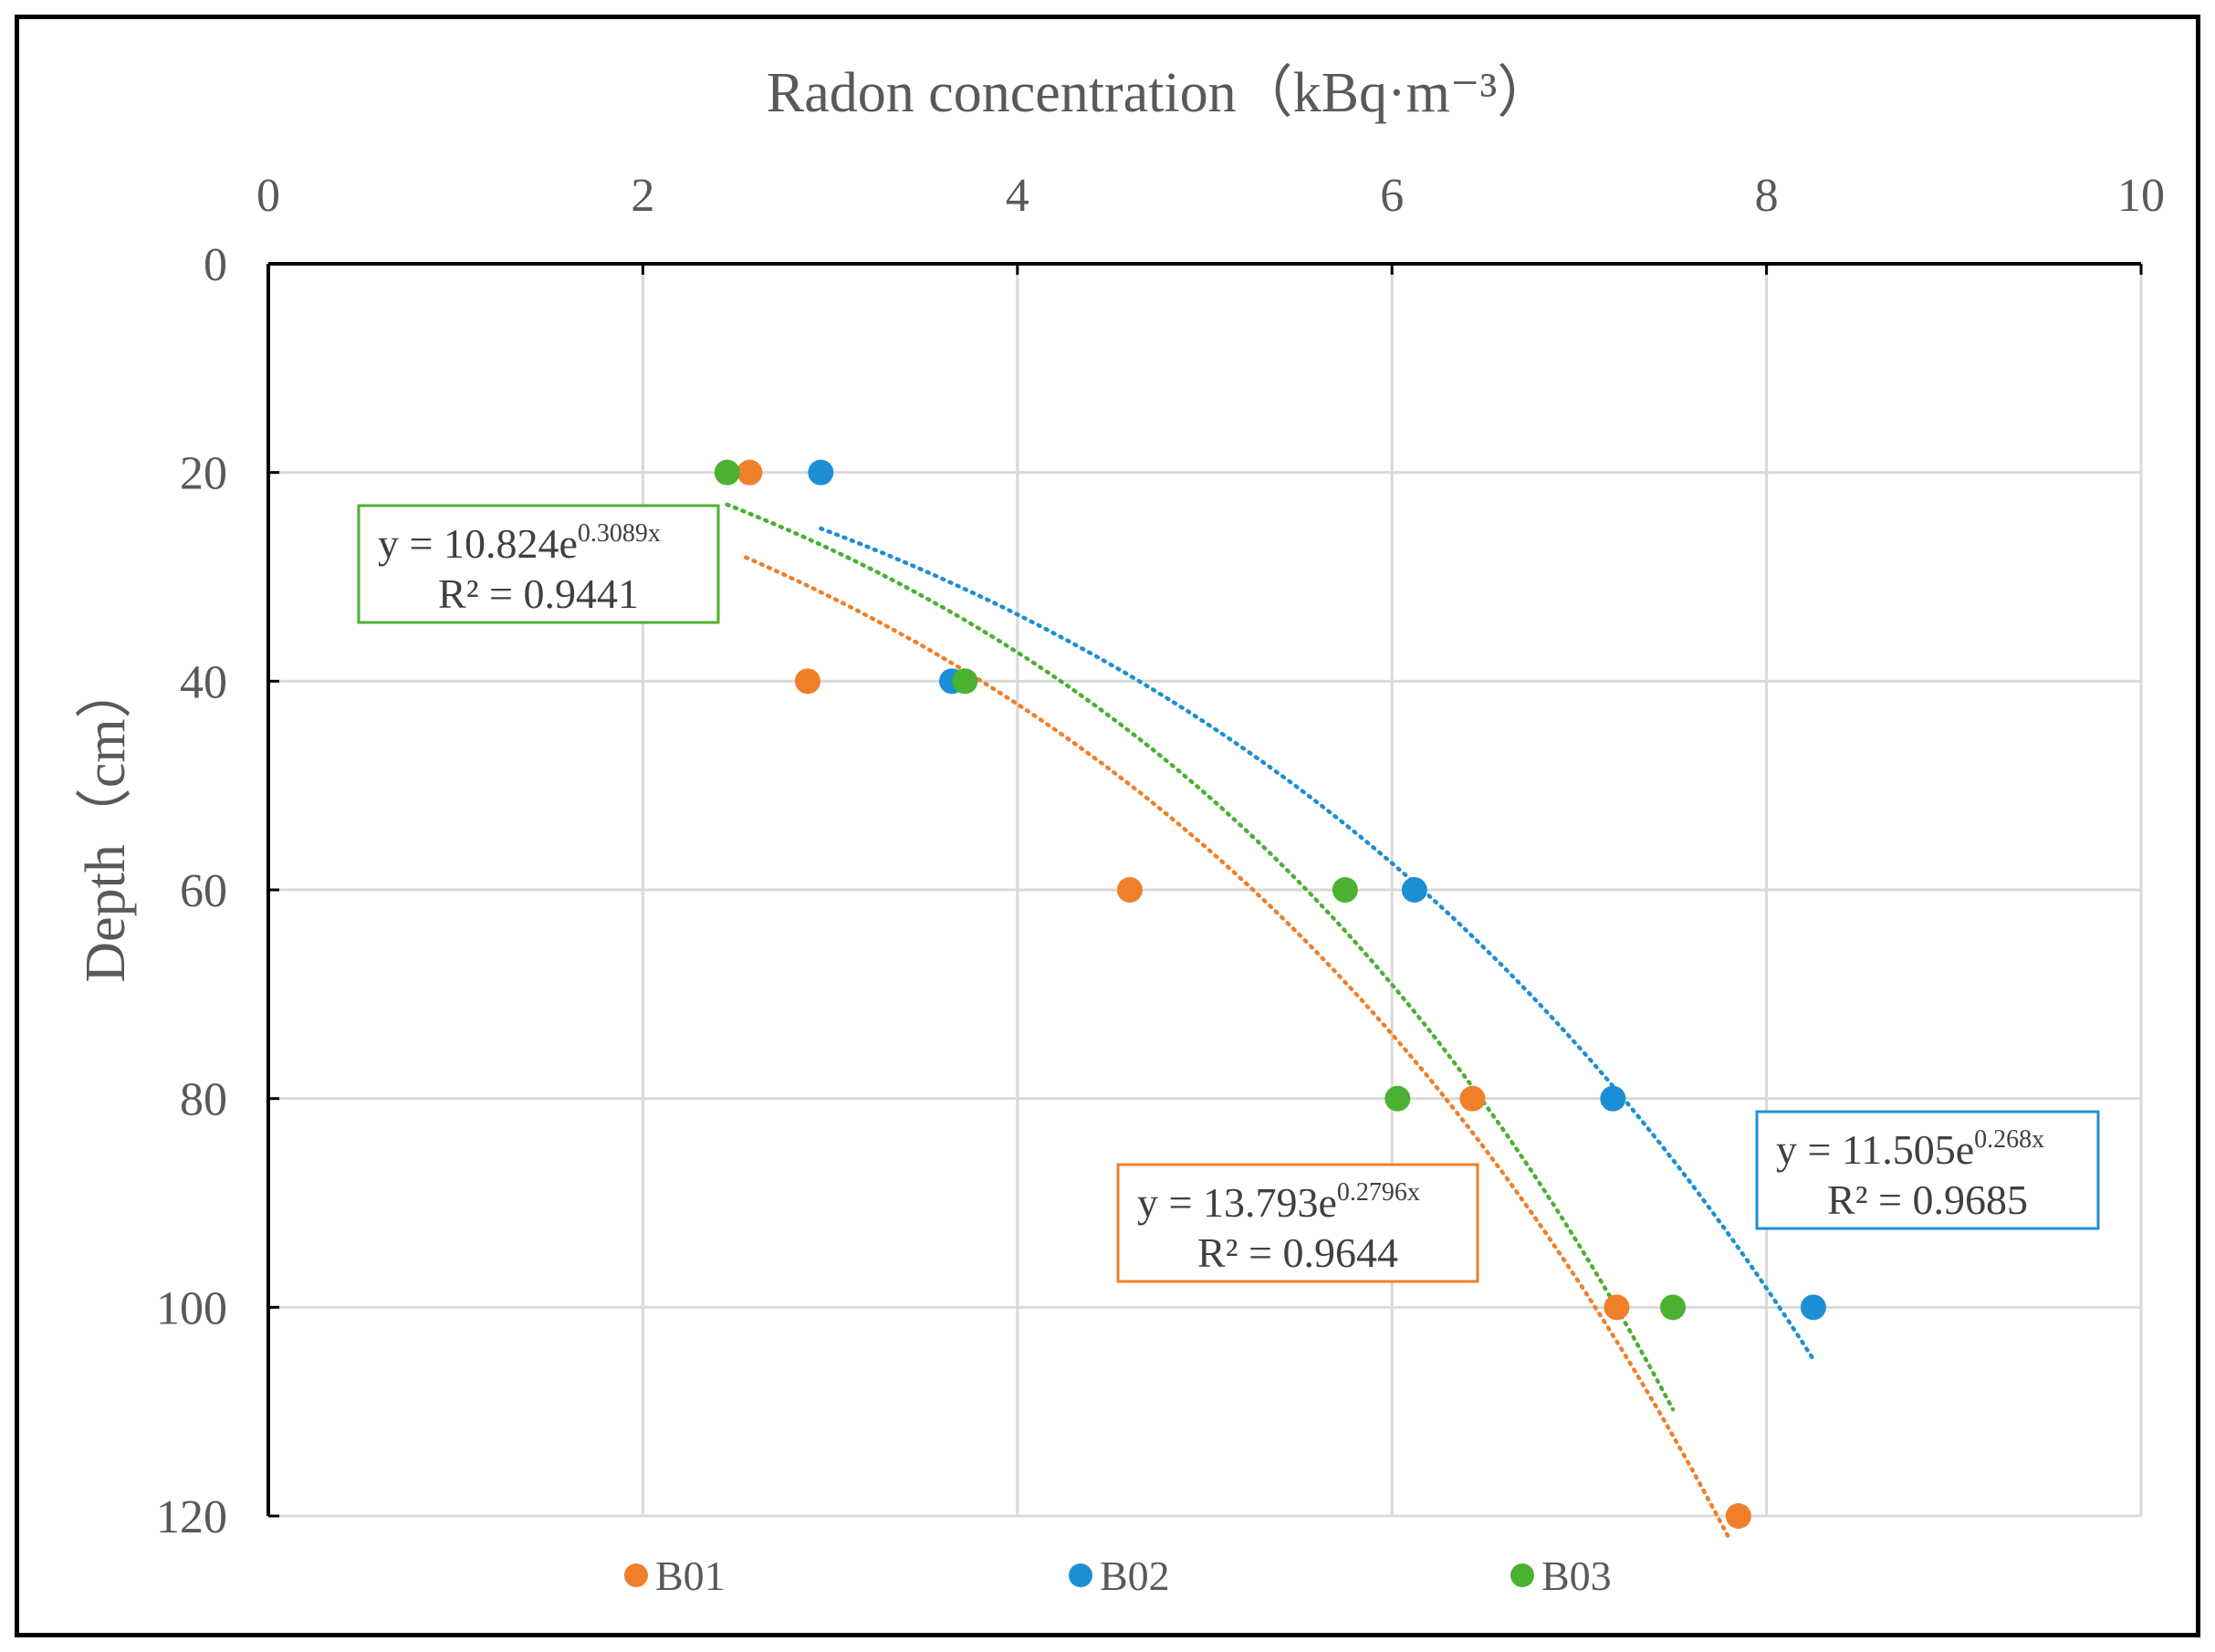 The width and height of the screenshot is (2215, 1652). What do you see at coordinates (1237, 1202) in the screenshot?
I see `equation-main: y = 13.793e` at bounding box center [1237, 1202].